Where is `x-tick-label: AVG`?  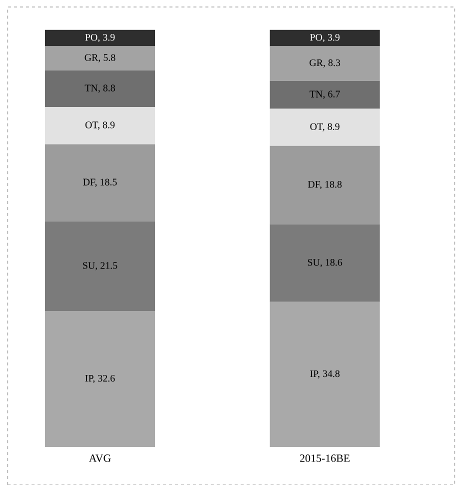 x-tick-label: AVG is located at coordinates (99, 458).